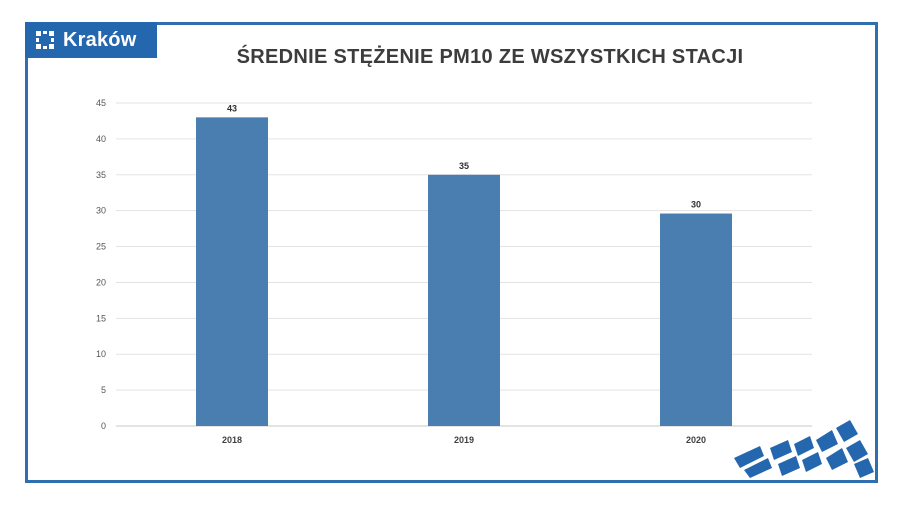 This screenshot has width=900, height=506. Describe the element at coordinates (103, 390) in the screenshot. I see `y-tick-label: 5` at that location.